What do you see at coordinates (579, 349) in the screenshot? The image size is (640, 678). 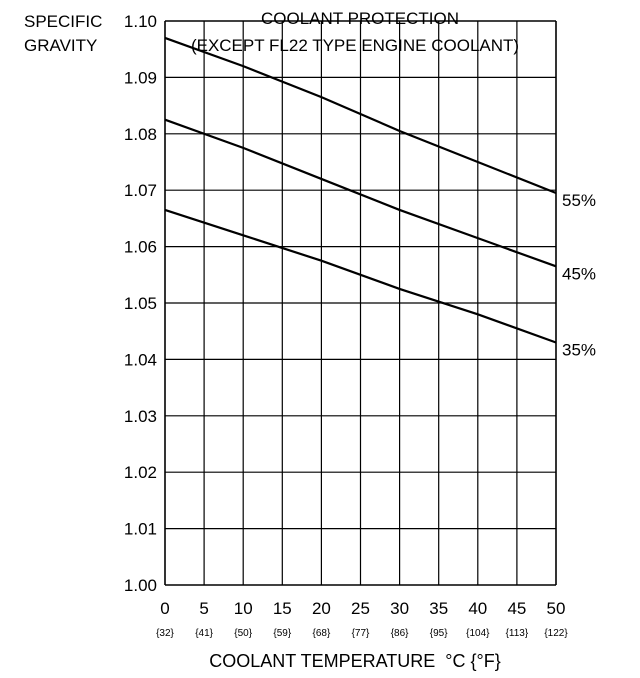 I see `series-label: 35%` at bounding box center [579, 349].